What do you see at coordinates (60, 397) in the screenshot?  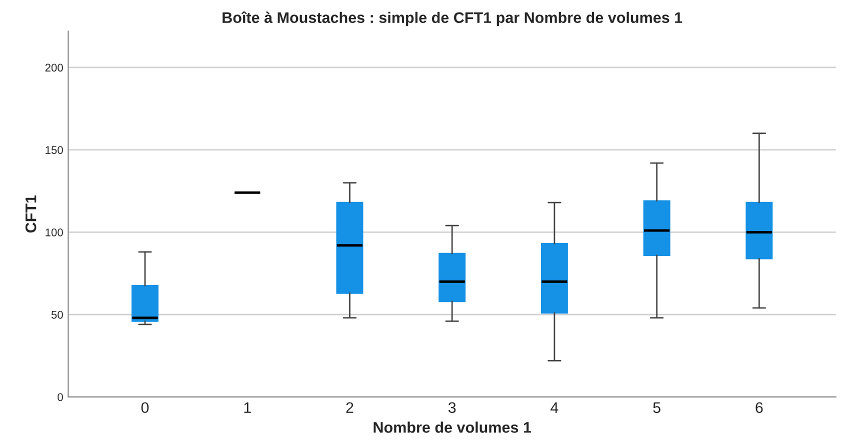 I see `y-tick-label: 0` at bounding box center [60, 397].